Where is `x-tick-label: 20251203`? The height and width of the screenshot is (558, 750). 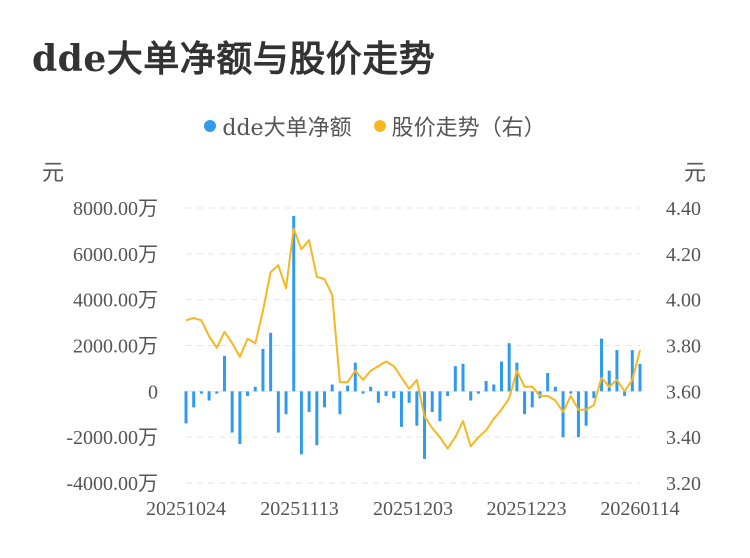 x-tick-label: 20251203 is located at coordinates (413, 509).